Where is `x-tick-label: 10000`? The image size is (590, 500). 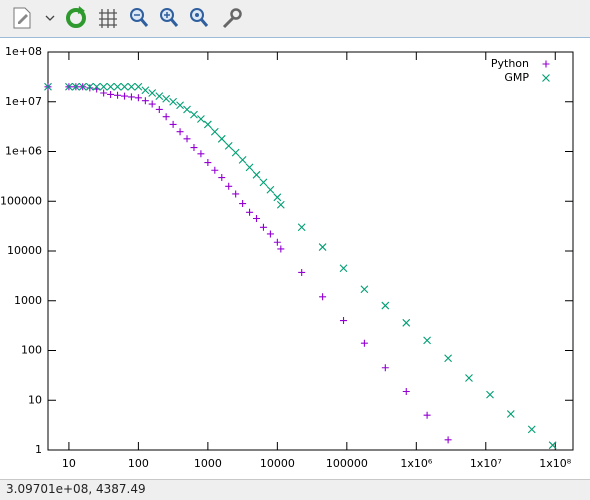 x-tick-label: 10000 is located at coordinates (277, 463).